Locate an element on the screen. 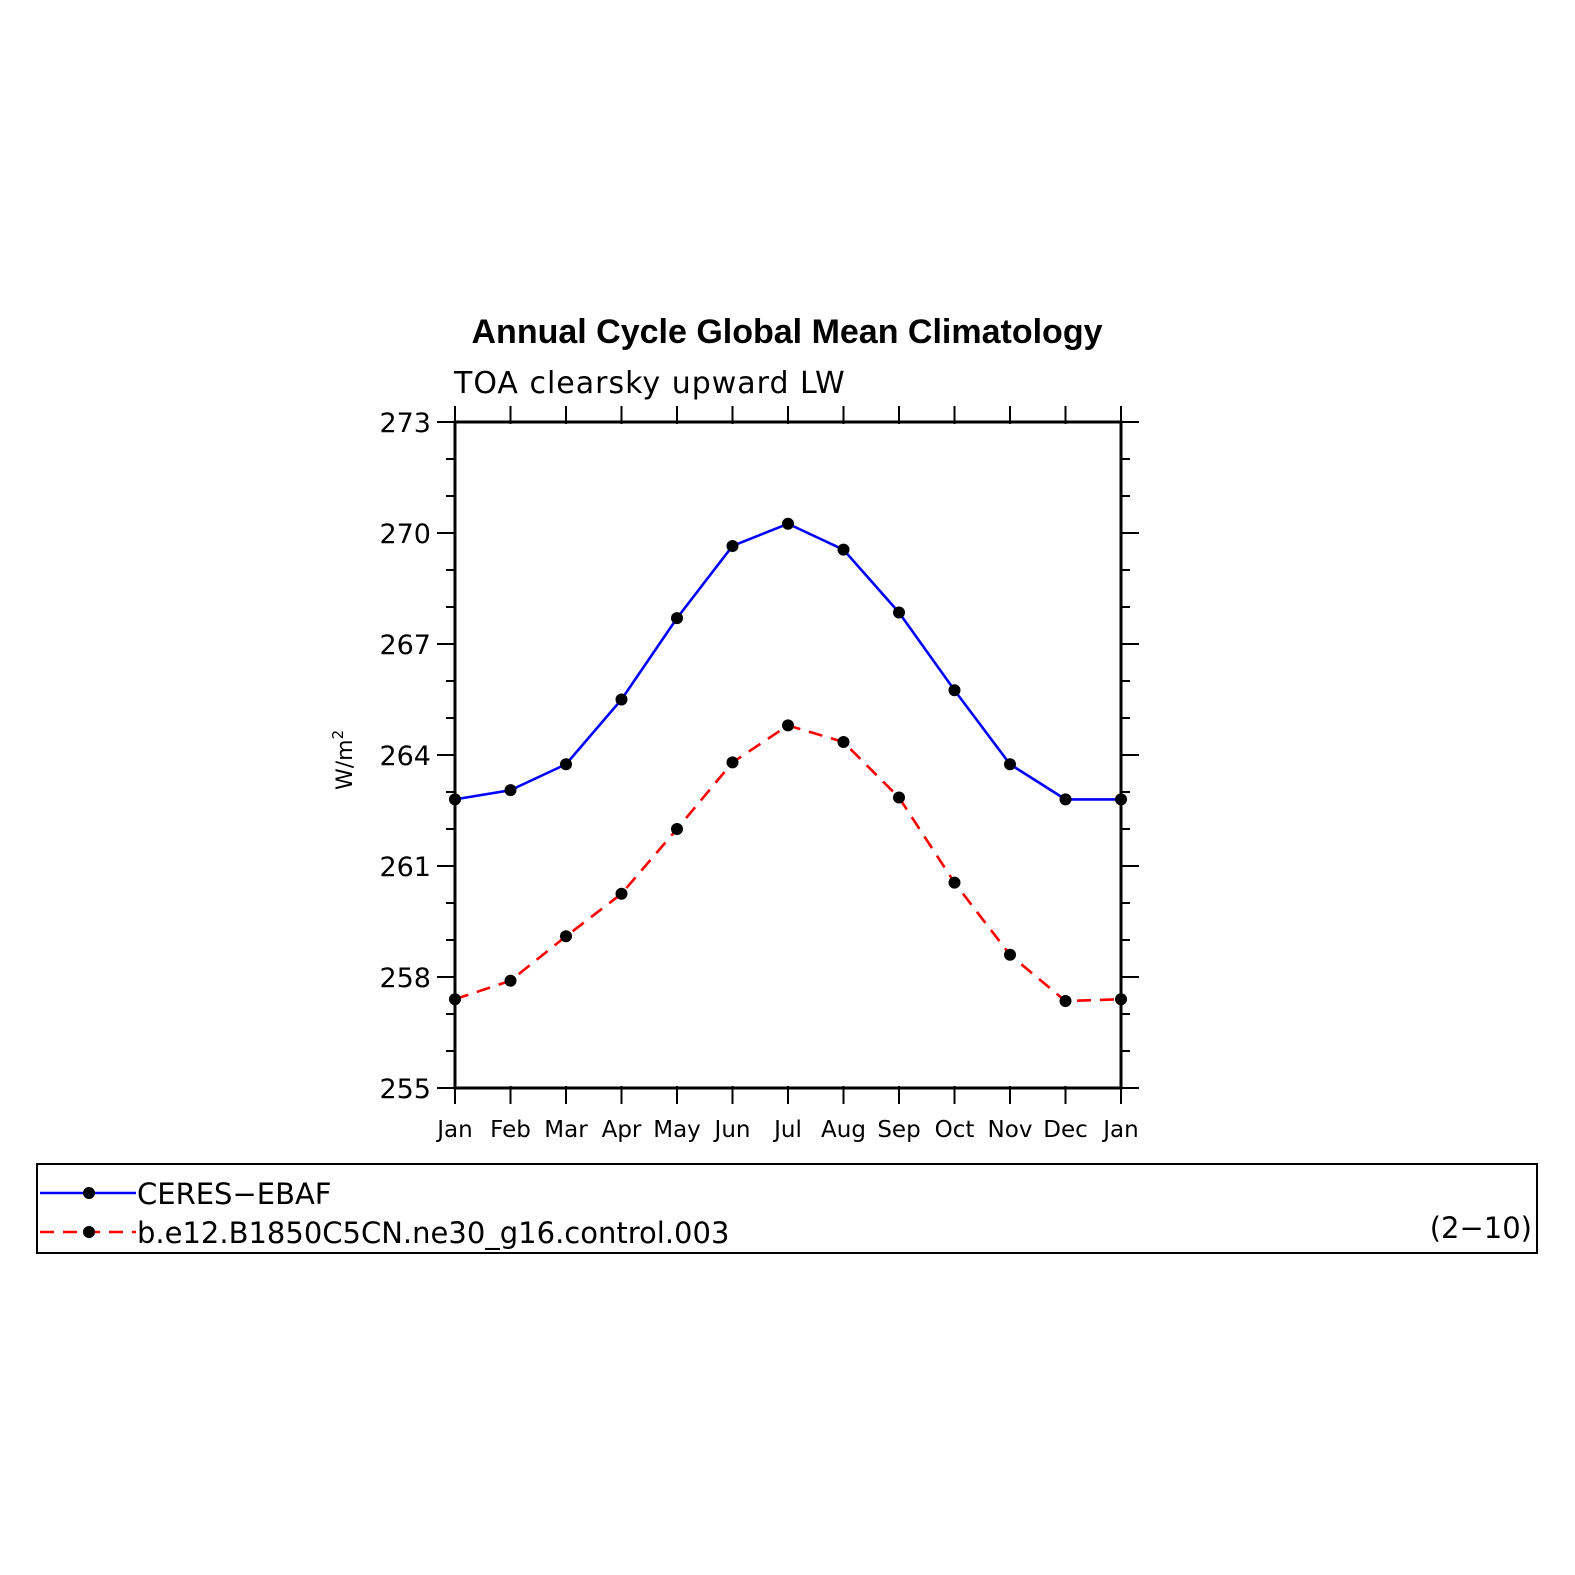  series-layer is located at coordinates (788, 762).